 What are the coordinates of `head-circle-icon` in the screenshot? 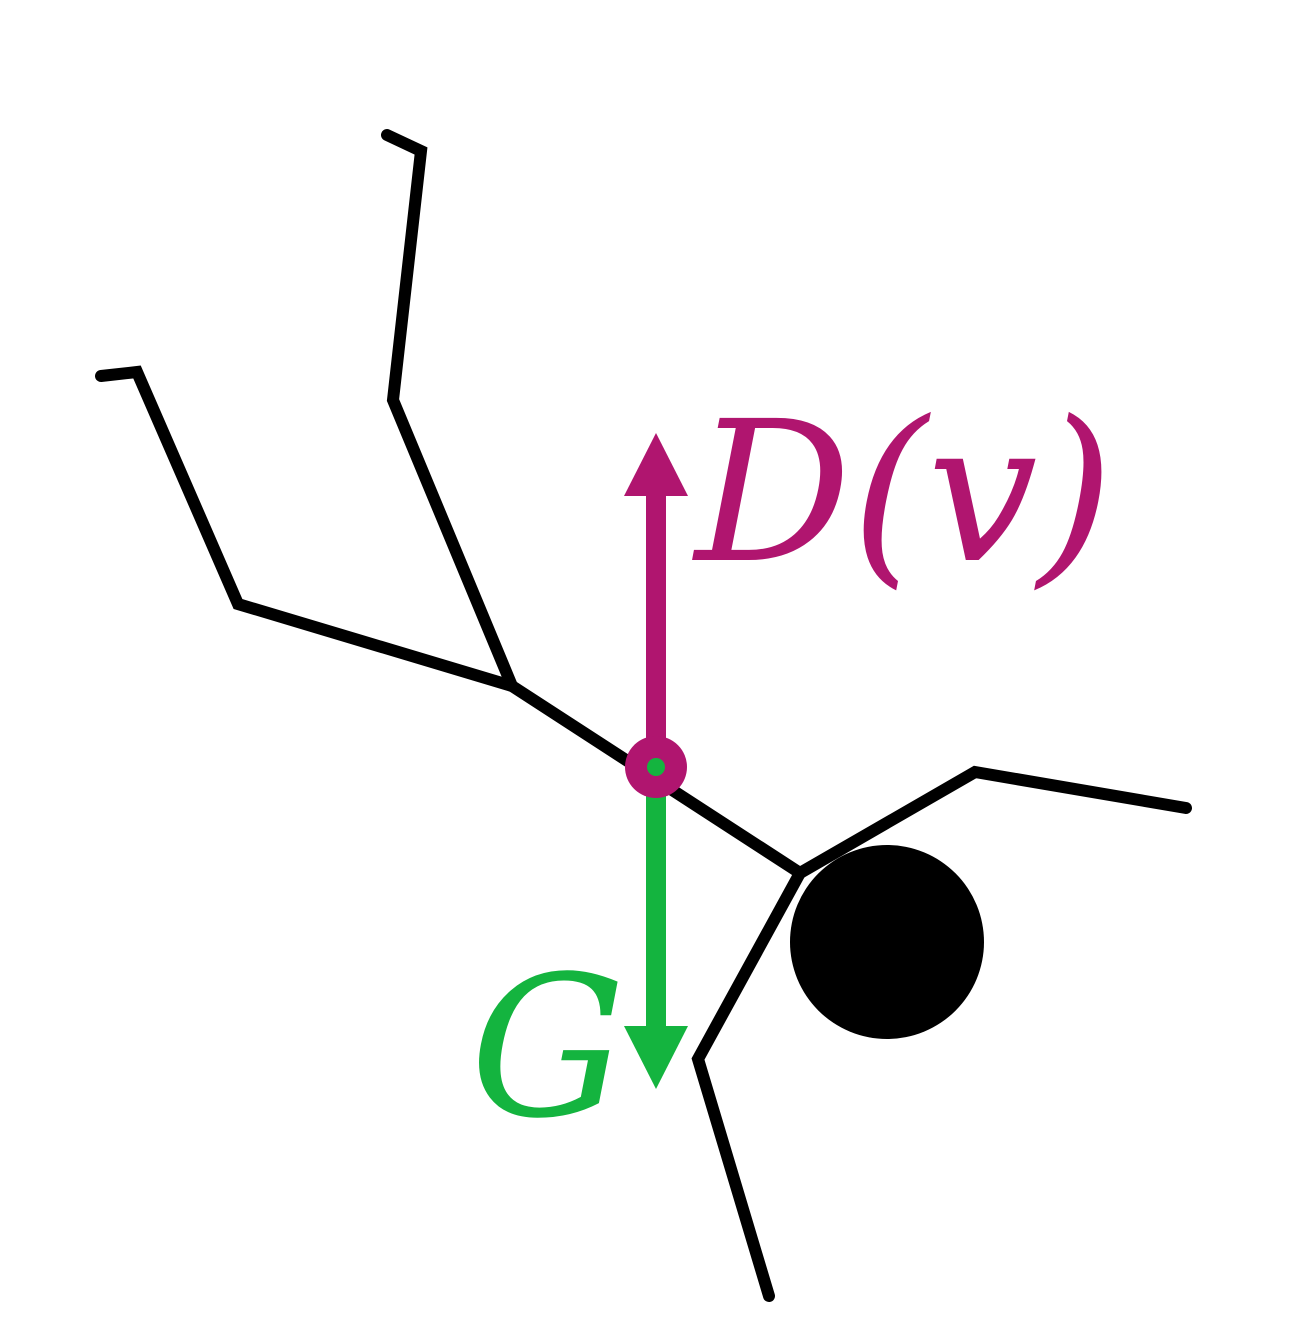 It's located at (887, 942).